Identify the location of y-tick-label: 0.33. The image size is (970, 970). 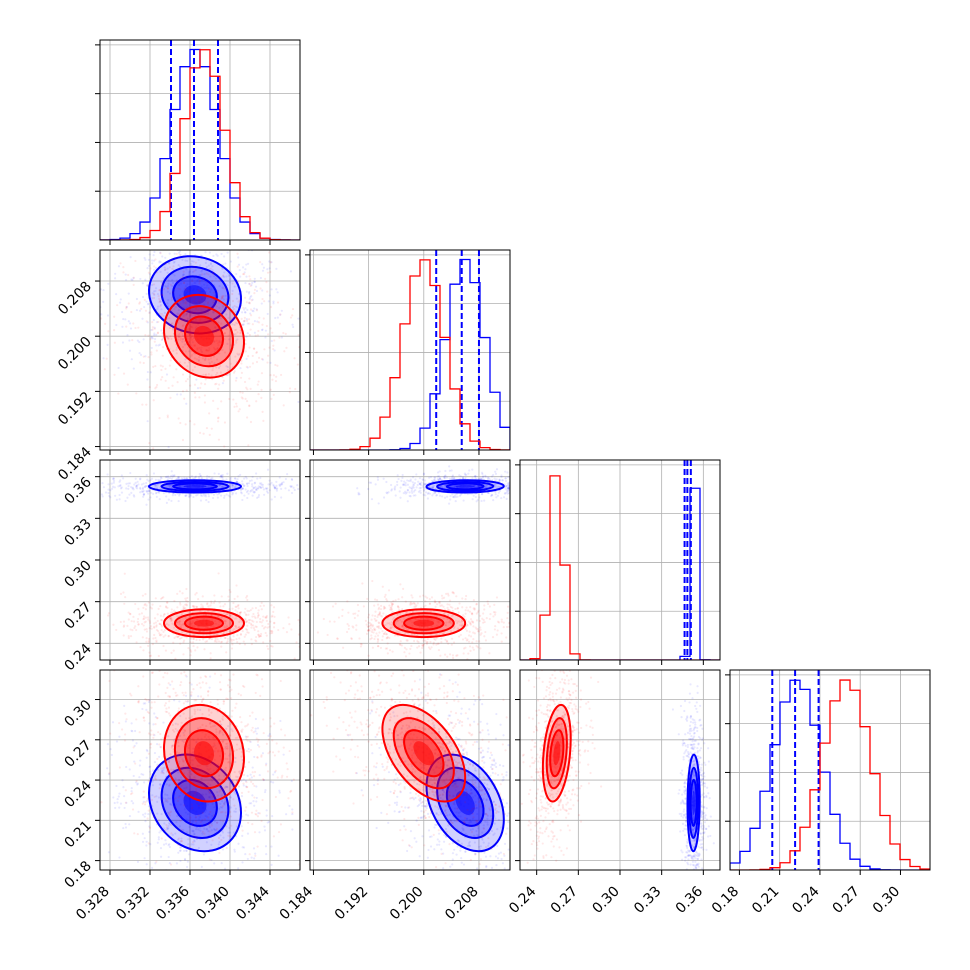
(77, 532).